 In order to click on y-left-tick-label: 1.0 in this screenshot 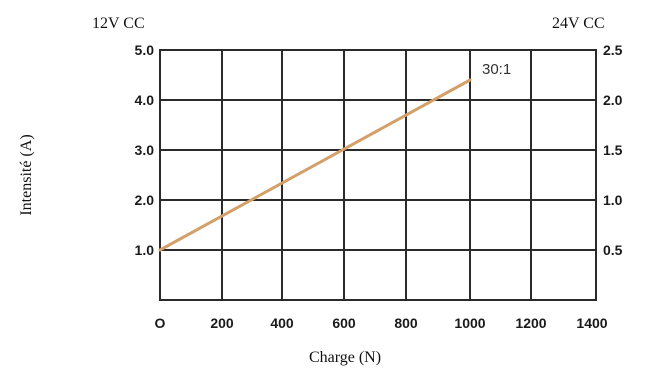, I will do `click(145, 250)`.